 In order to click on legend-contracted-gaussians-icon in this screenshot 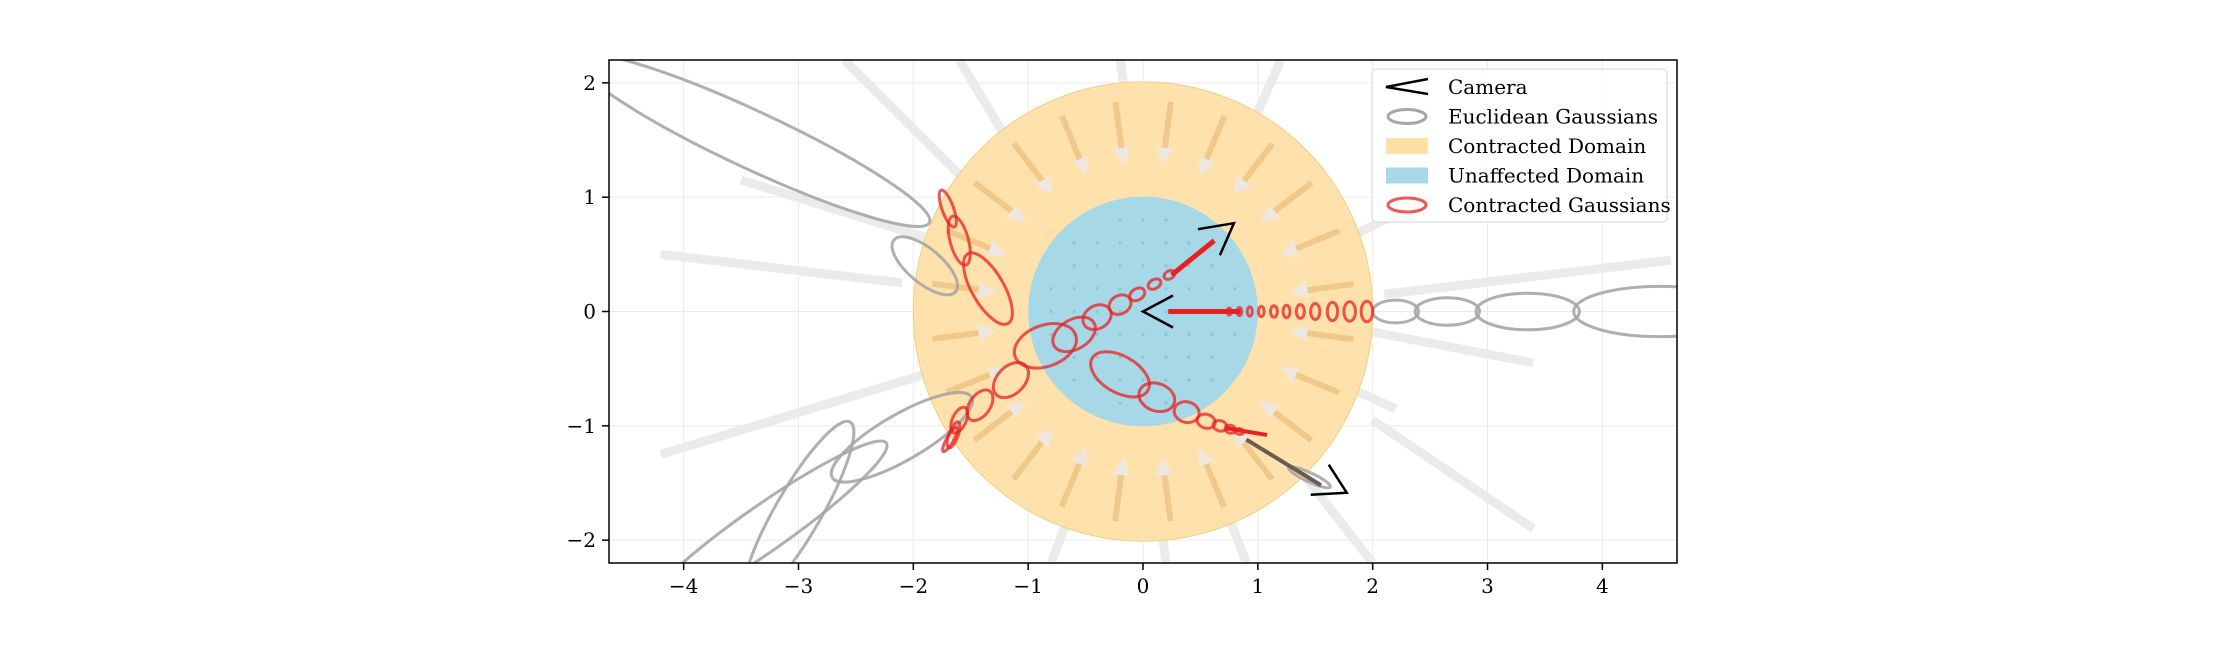, I will do `click(1407, 205)`.